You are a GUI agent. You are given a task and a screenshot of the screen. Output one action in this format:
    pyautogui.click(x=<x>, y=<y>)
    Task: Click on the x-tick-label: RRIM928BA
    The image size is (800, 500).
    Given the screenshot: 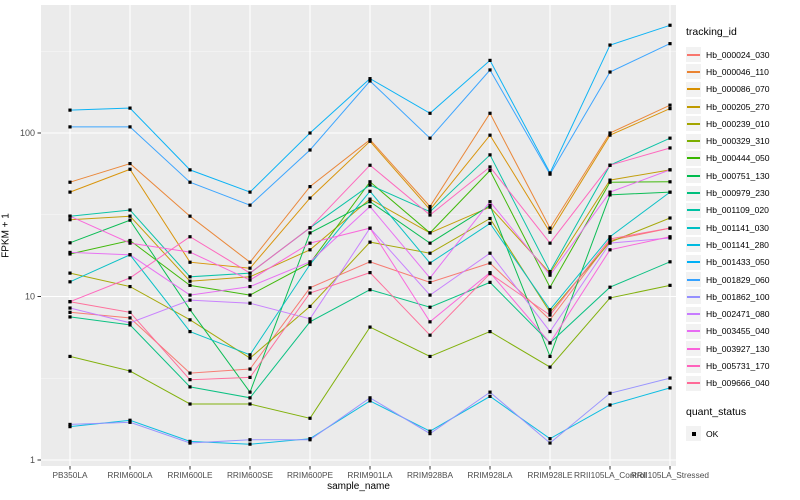 What is the action you would take?
    pyautogui.click(x=430, y=475)
    